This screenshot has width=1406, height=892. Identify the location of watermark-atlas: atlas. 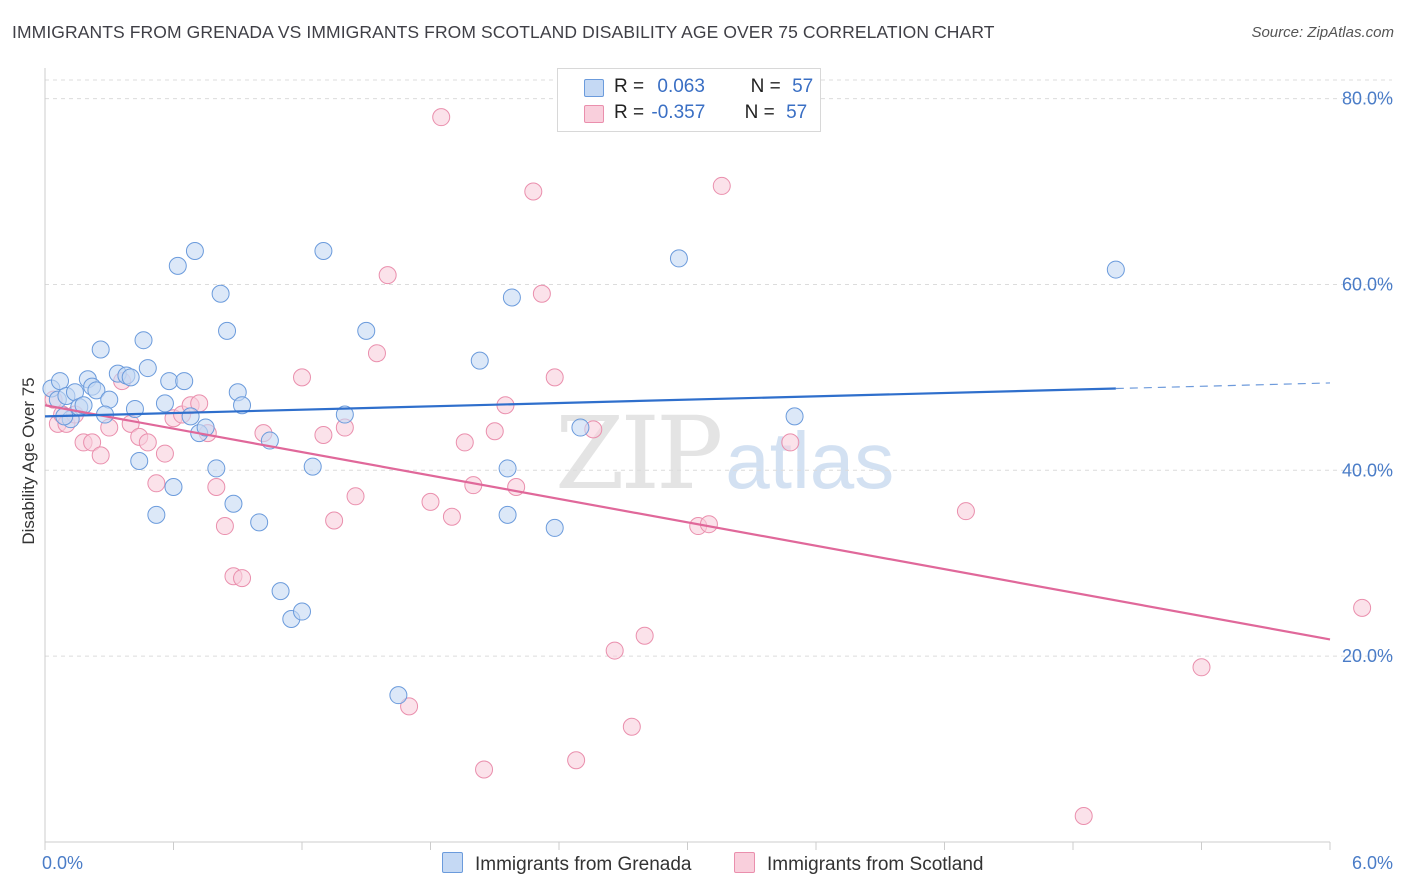
(810, 460).